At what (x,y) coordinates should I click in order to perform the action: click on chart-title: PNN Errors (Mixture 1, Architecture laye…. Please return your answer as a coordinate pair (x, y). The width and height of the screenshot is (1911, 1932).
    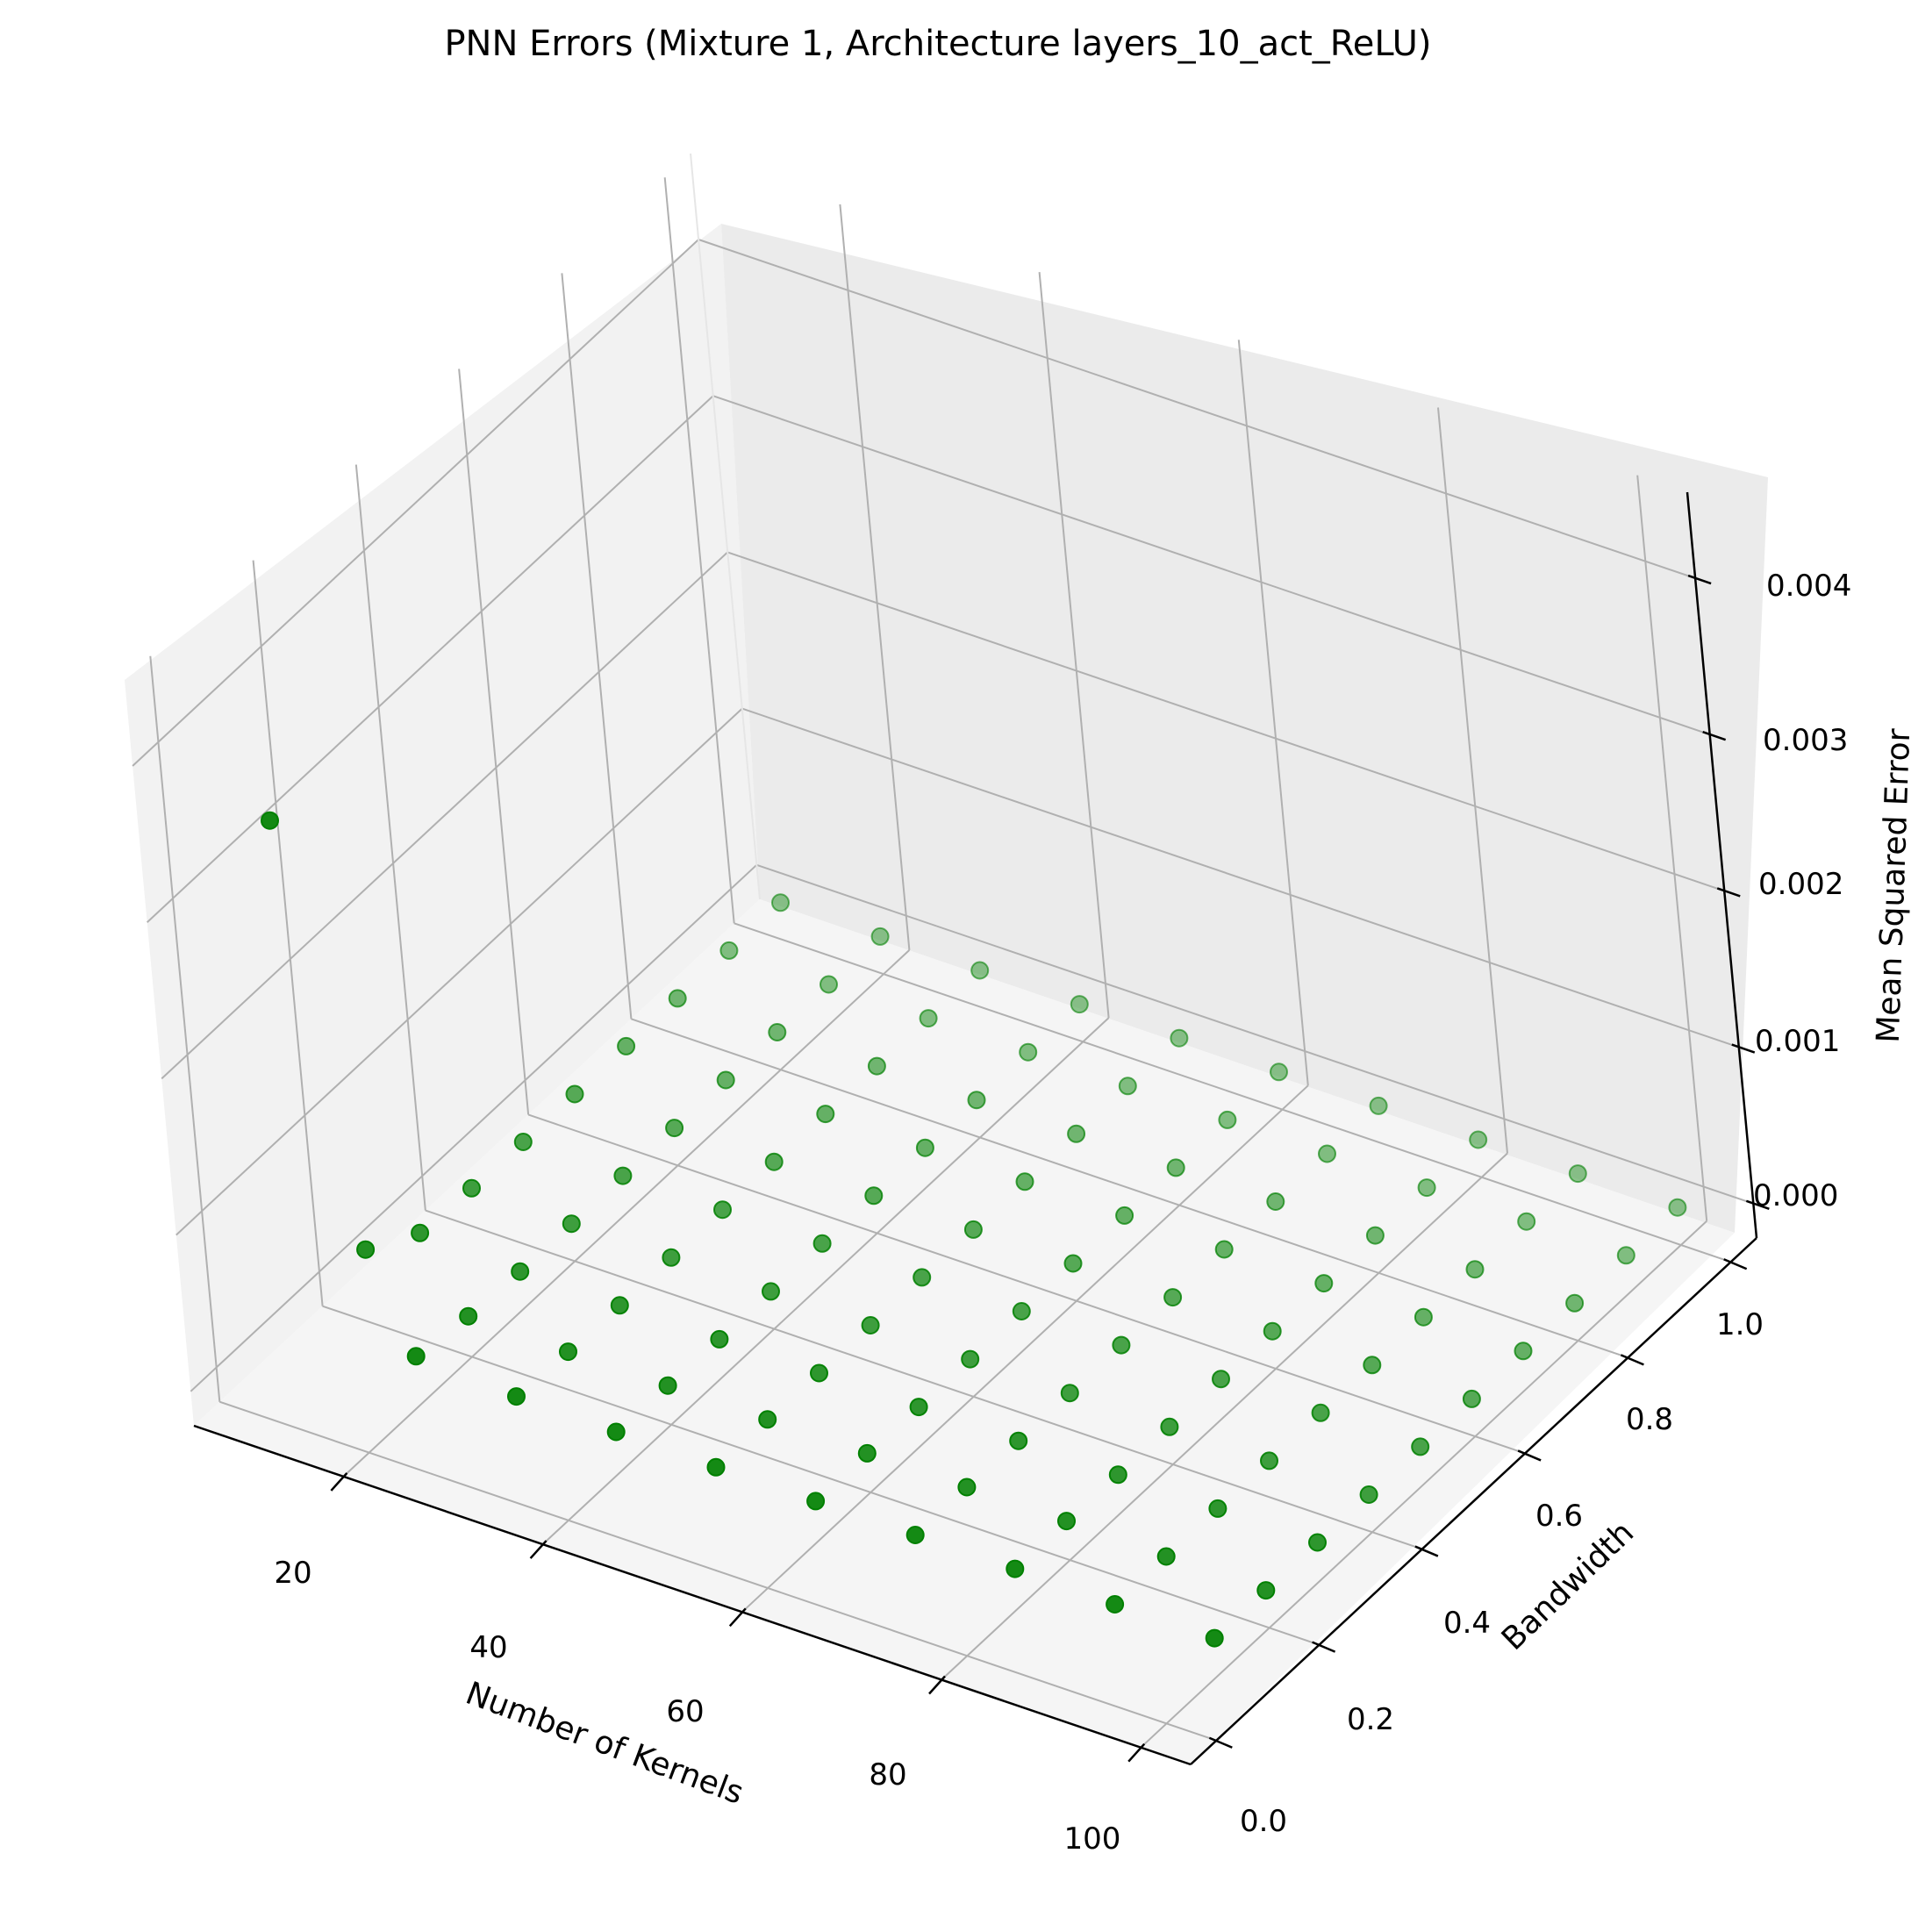
    Looking at the image, I should click on (937, 44).